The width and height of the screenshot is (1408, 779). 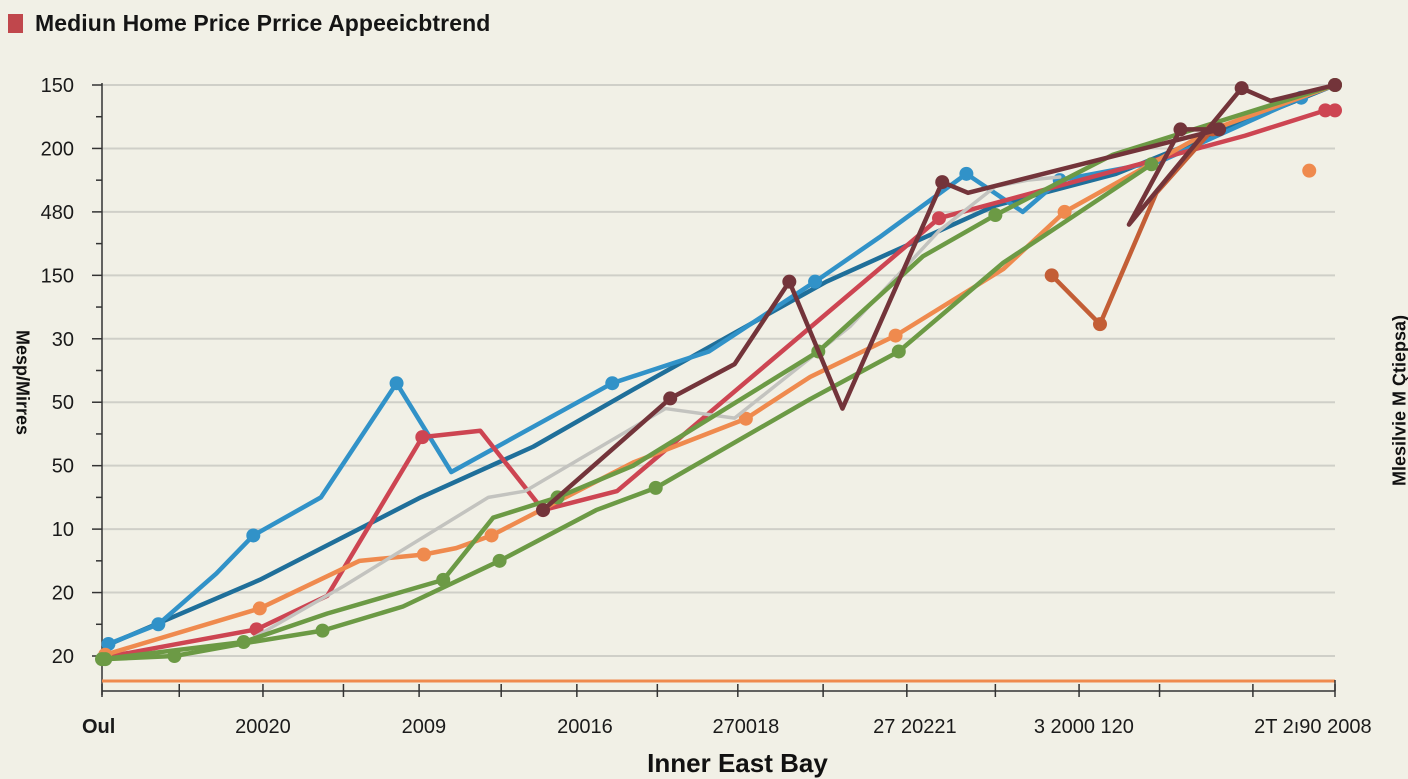 I want to click on x-tick-label: 20020, so click(x=263, y=727).